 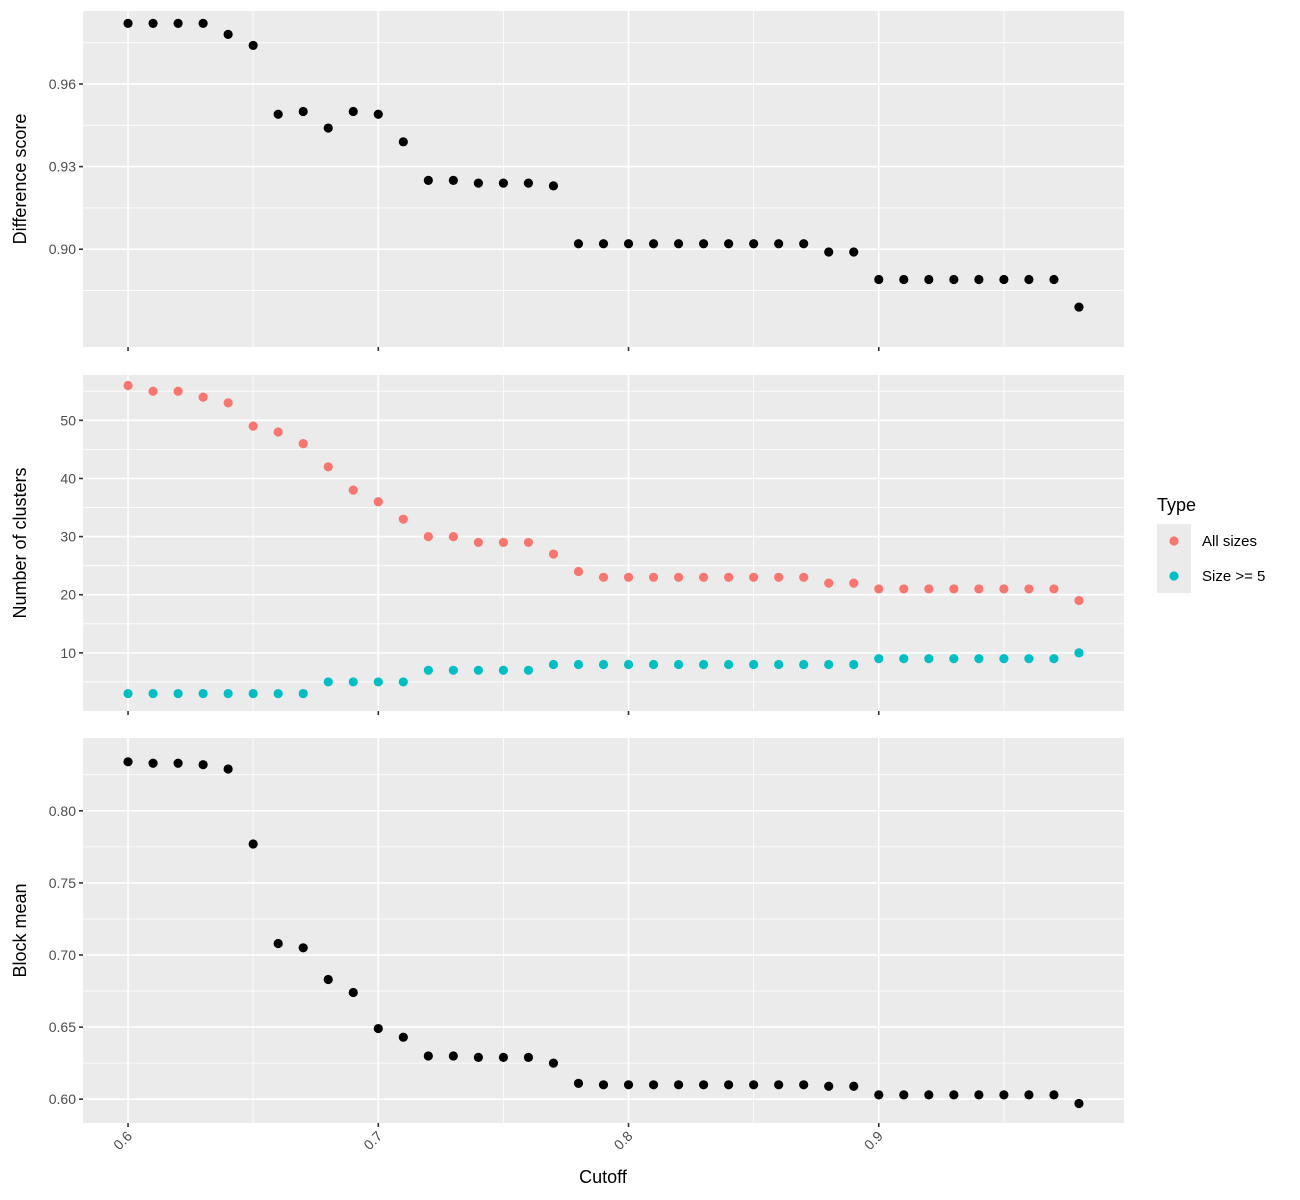 I want to click on legend-label: All sizes, so click(x=1229, y=541).